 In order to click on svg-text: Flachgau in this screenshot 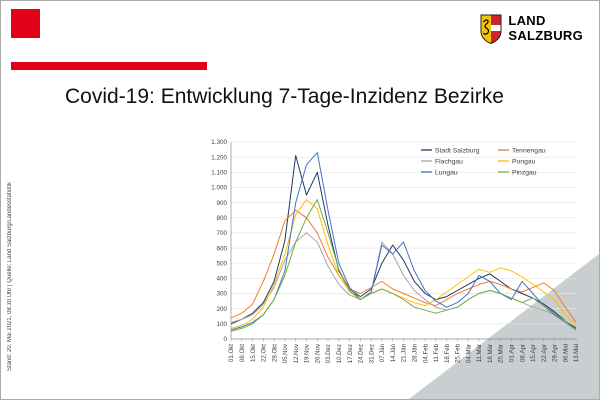, I will do `click(449, 161)`.